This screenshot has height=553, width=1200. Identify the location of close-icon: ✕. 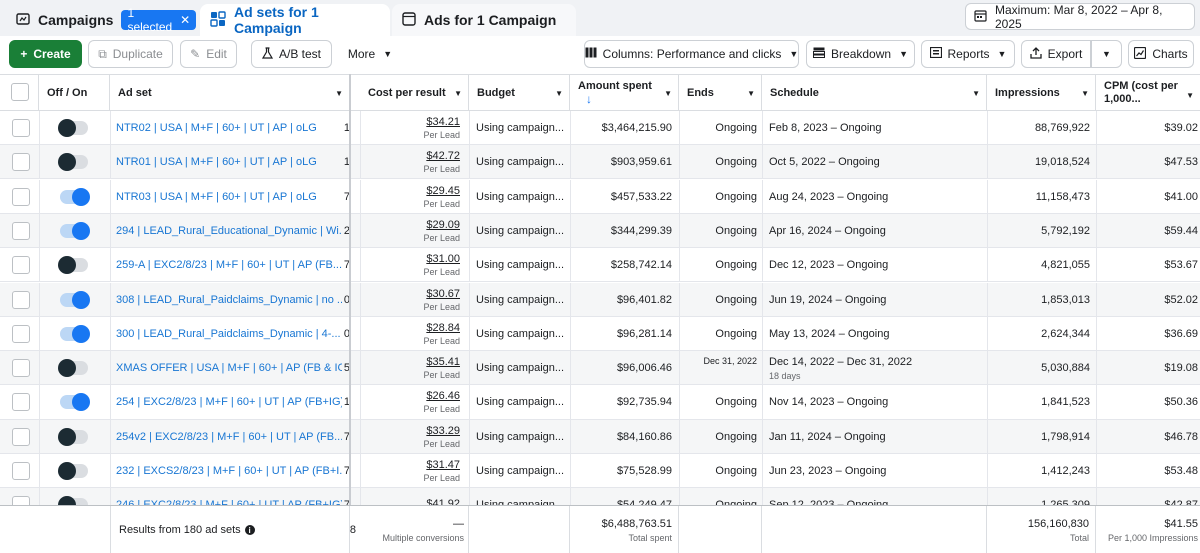
(185, 20).